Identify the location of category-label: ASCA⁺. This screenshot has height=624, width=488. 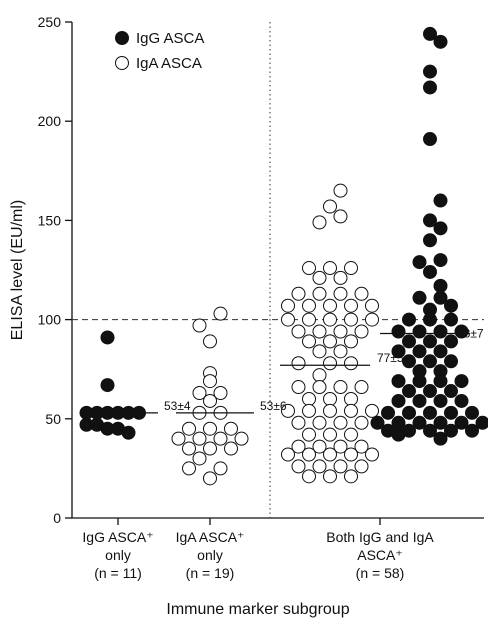
(380, 555).